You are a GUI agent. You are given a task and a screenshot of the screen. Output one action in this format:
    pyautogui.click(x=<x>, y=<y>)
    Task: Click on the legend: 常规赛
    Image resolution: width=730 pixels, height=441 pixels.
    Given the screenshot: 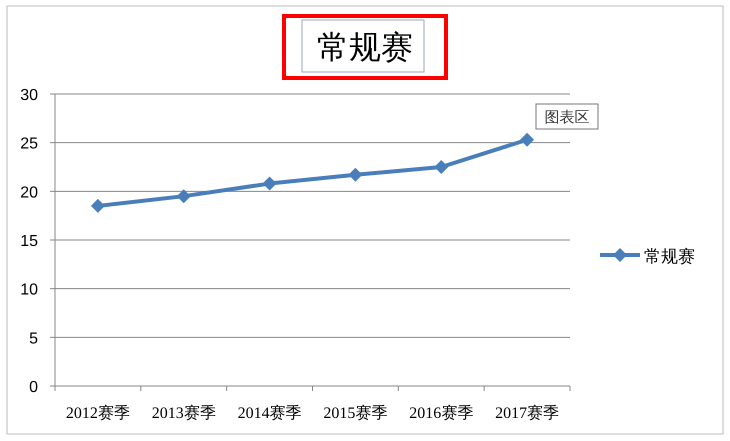 What is the action you would take?
    pyautogui.click(x=647, y=256)
    